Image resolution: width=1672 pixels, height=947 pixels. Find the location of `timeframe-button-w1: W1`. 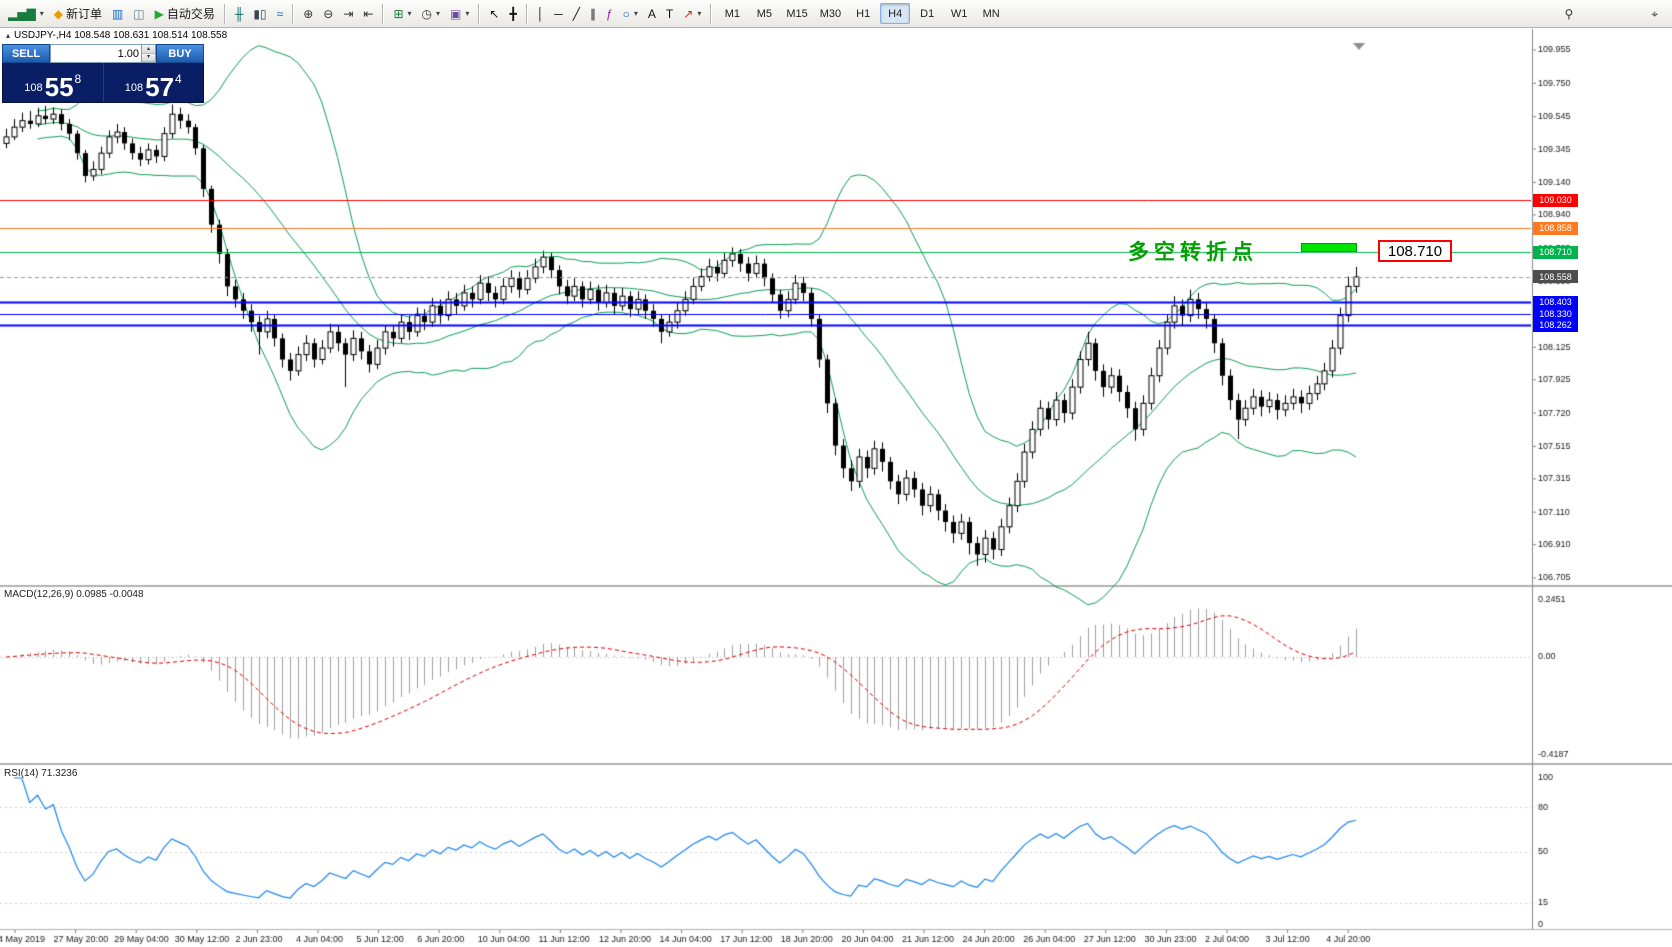

timeframe-button-w1: W1 is located at coordinates (959, 13).